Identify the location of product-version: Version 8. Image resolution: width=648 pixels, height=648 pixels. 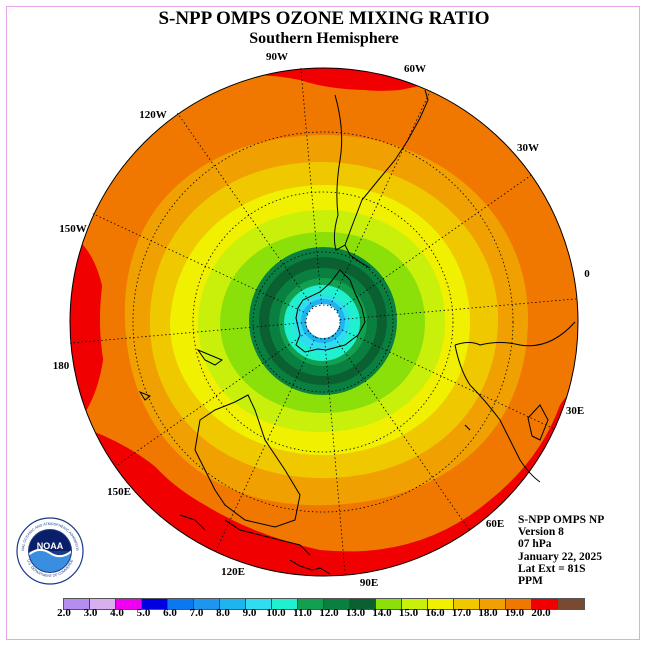
(541, 532).